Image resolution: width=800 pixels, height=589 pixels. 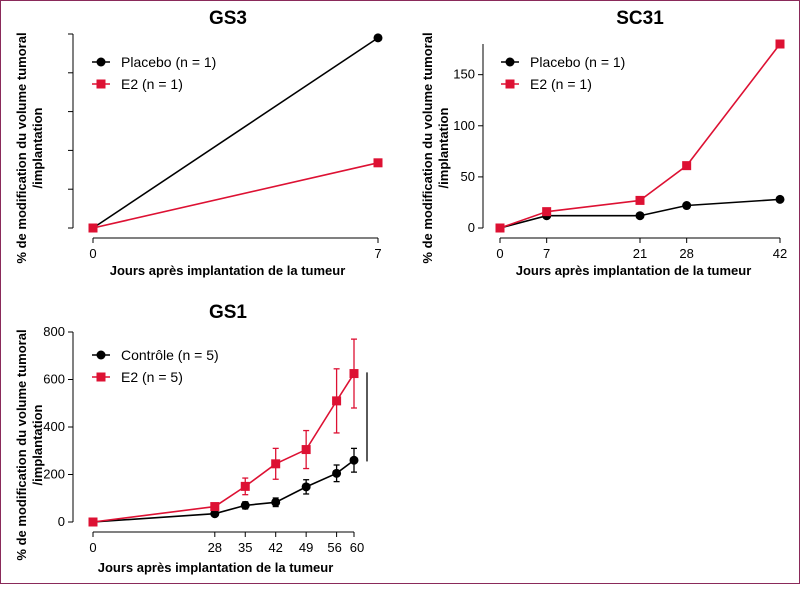 What do you see at coordinates (54, 331) in the screenshot?
I see `y-tick-label: 800` at bounding box center [54, 331].